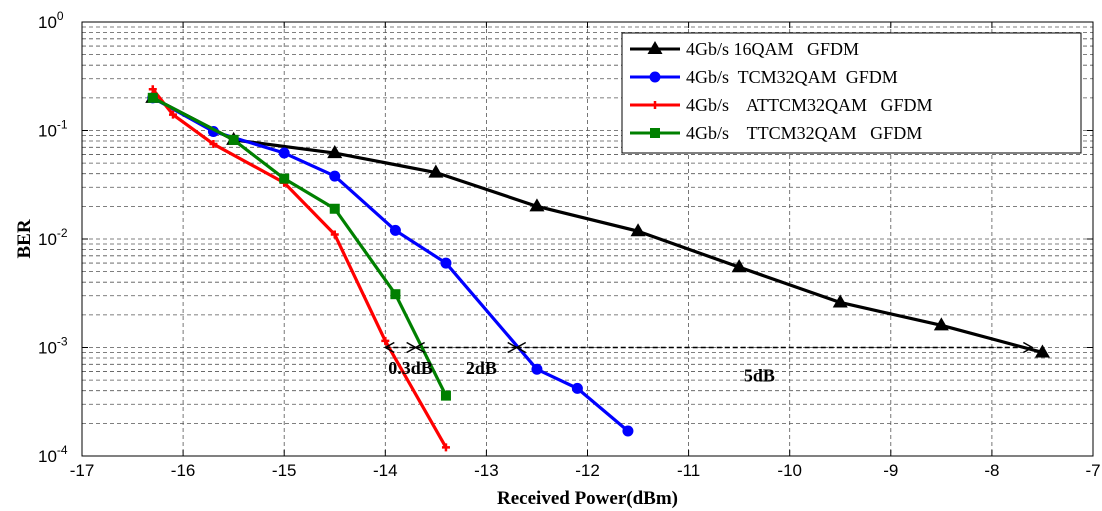  I want to click on x-axis-title: Received Power(dBm), so click(587, 498).